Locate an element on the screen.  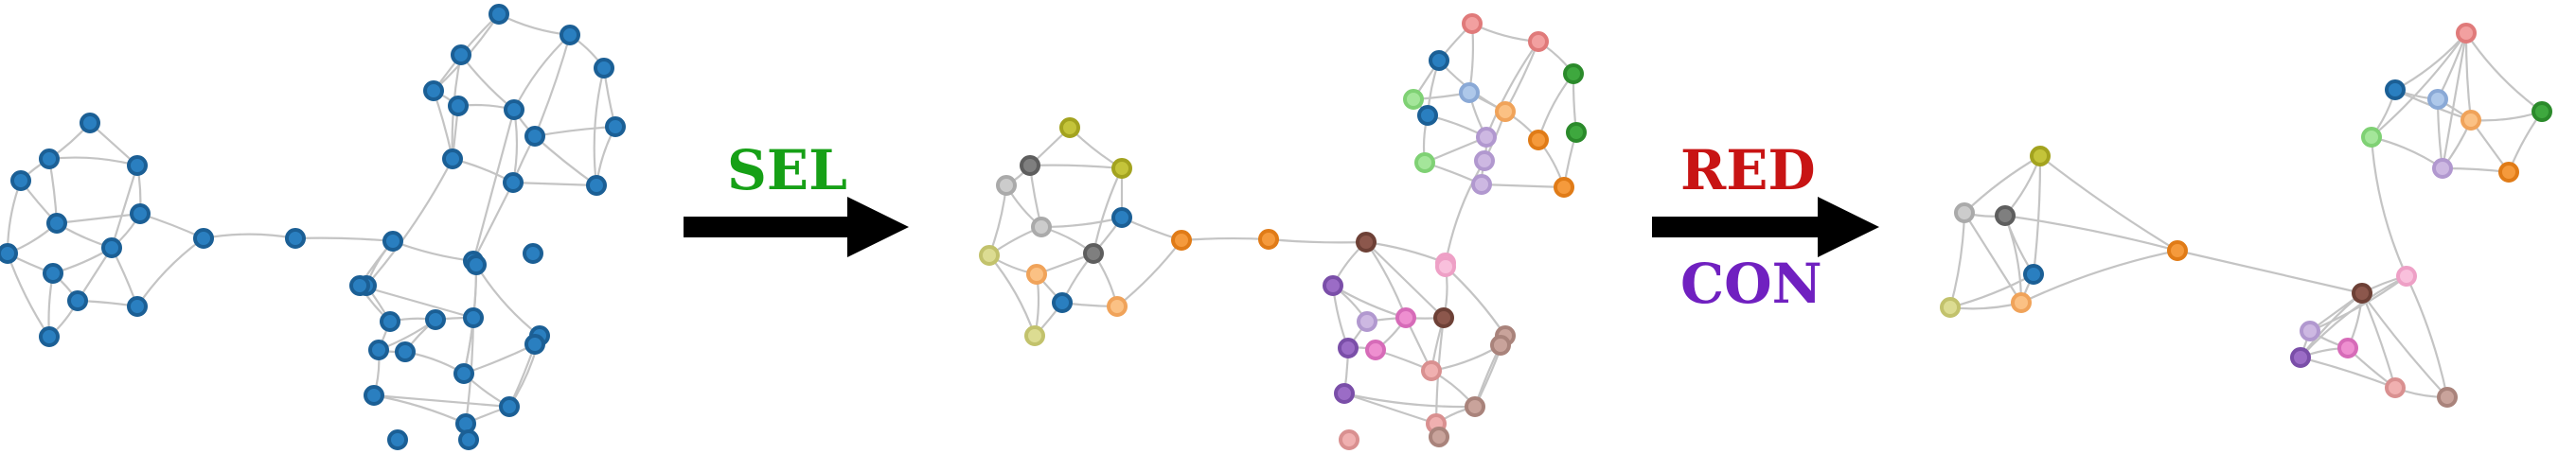
arrow-head is located at coordinates (878, 227).